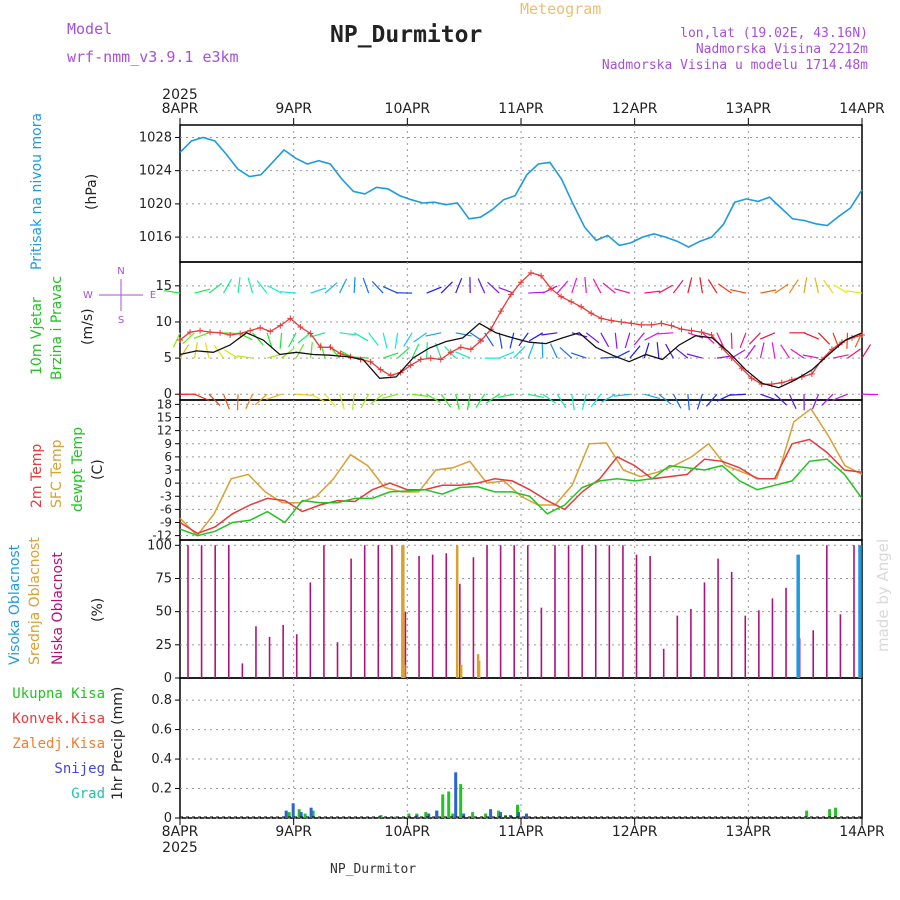 This screenshot has height=900, width=900. Describe the element at coordinates (168, 444) in the screenshot. I see `y-tick-label: 9` at that location.